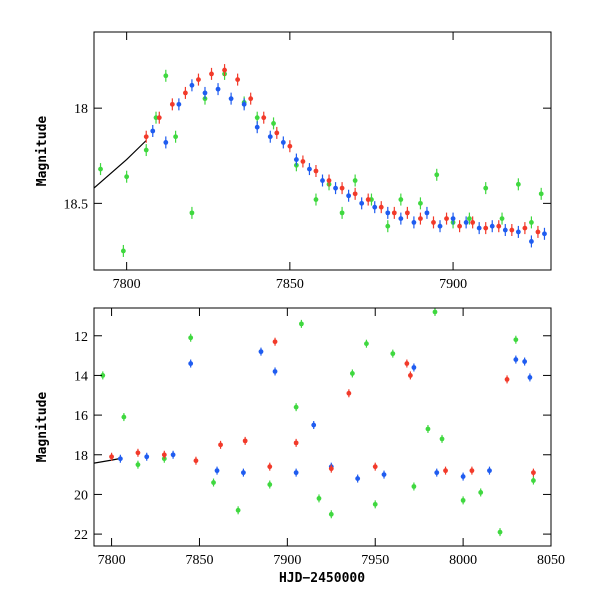  I want to click on top-xtick-label: 7800, so click(127, 284).